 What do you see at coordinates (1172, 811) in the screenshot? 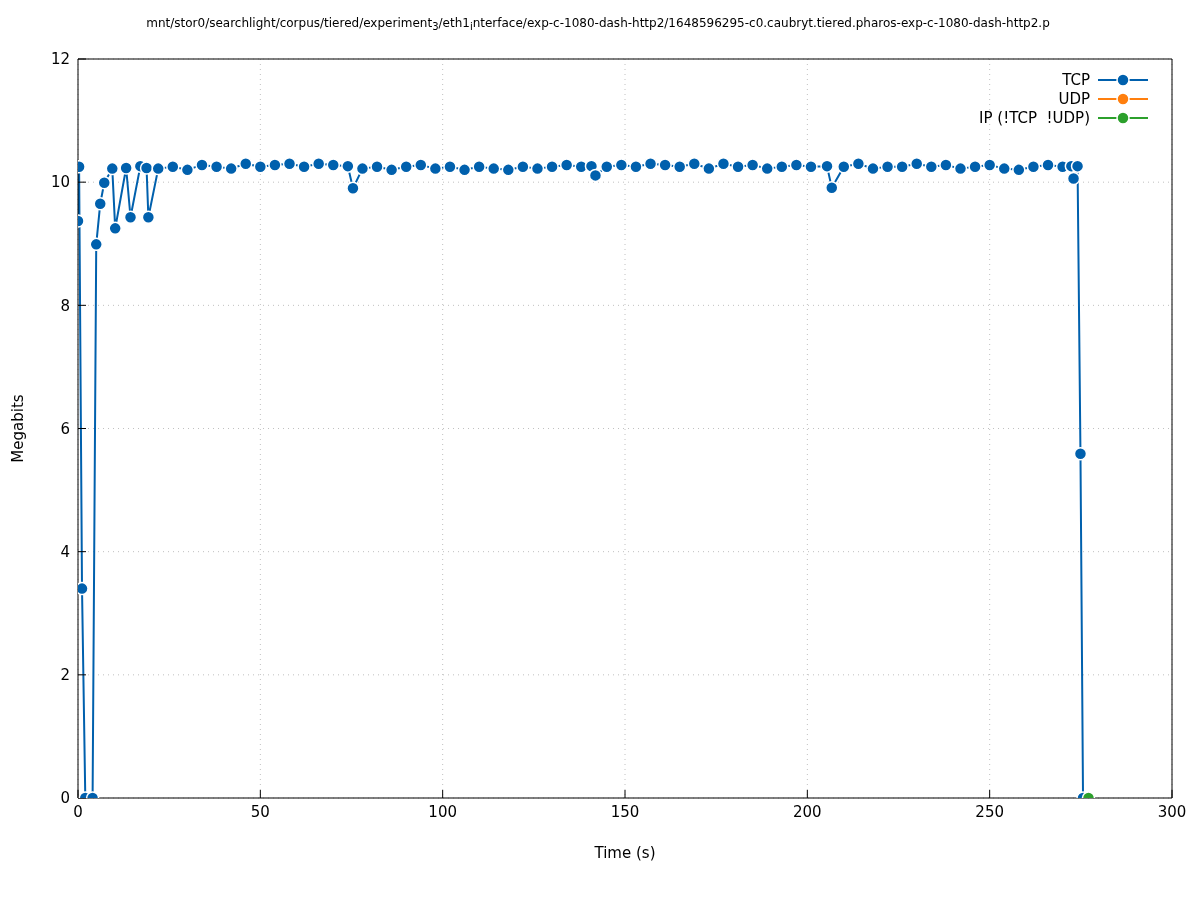
I see `x-tick-label: 300` at bounding box center [1172, 811].